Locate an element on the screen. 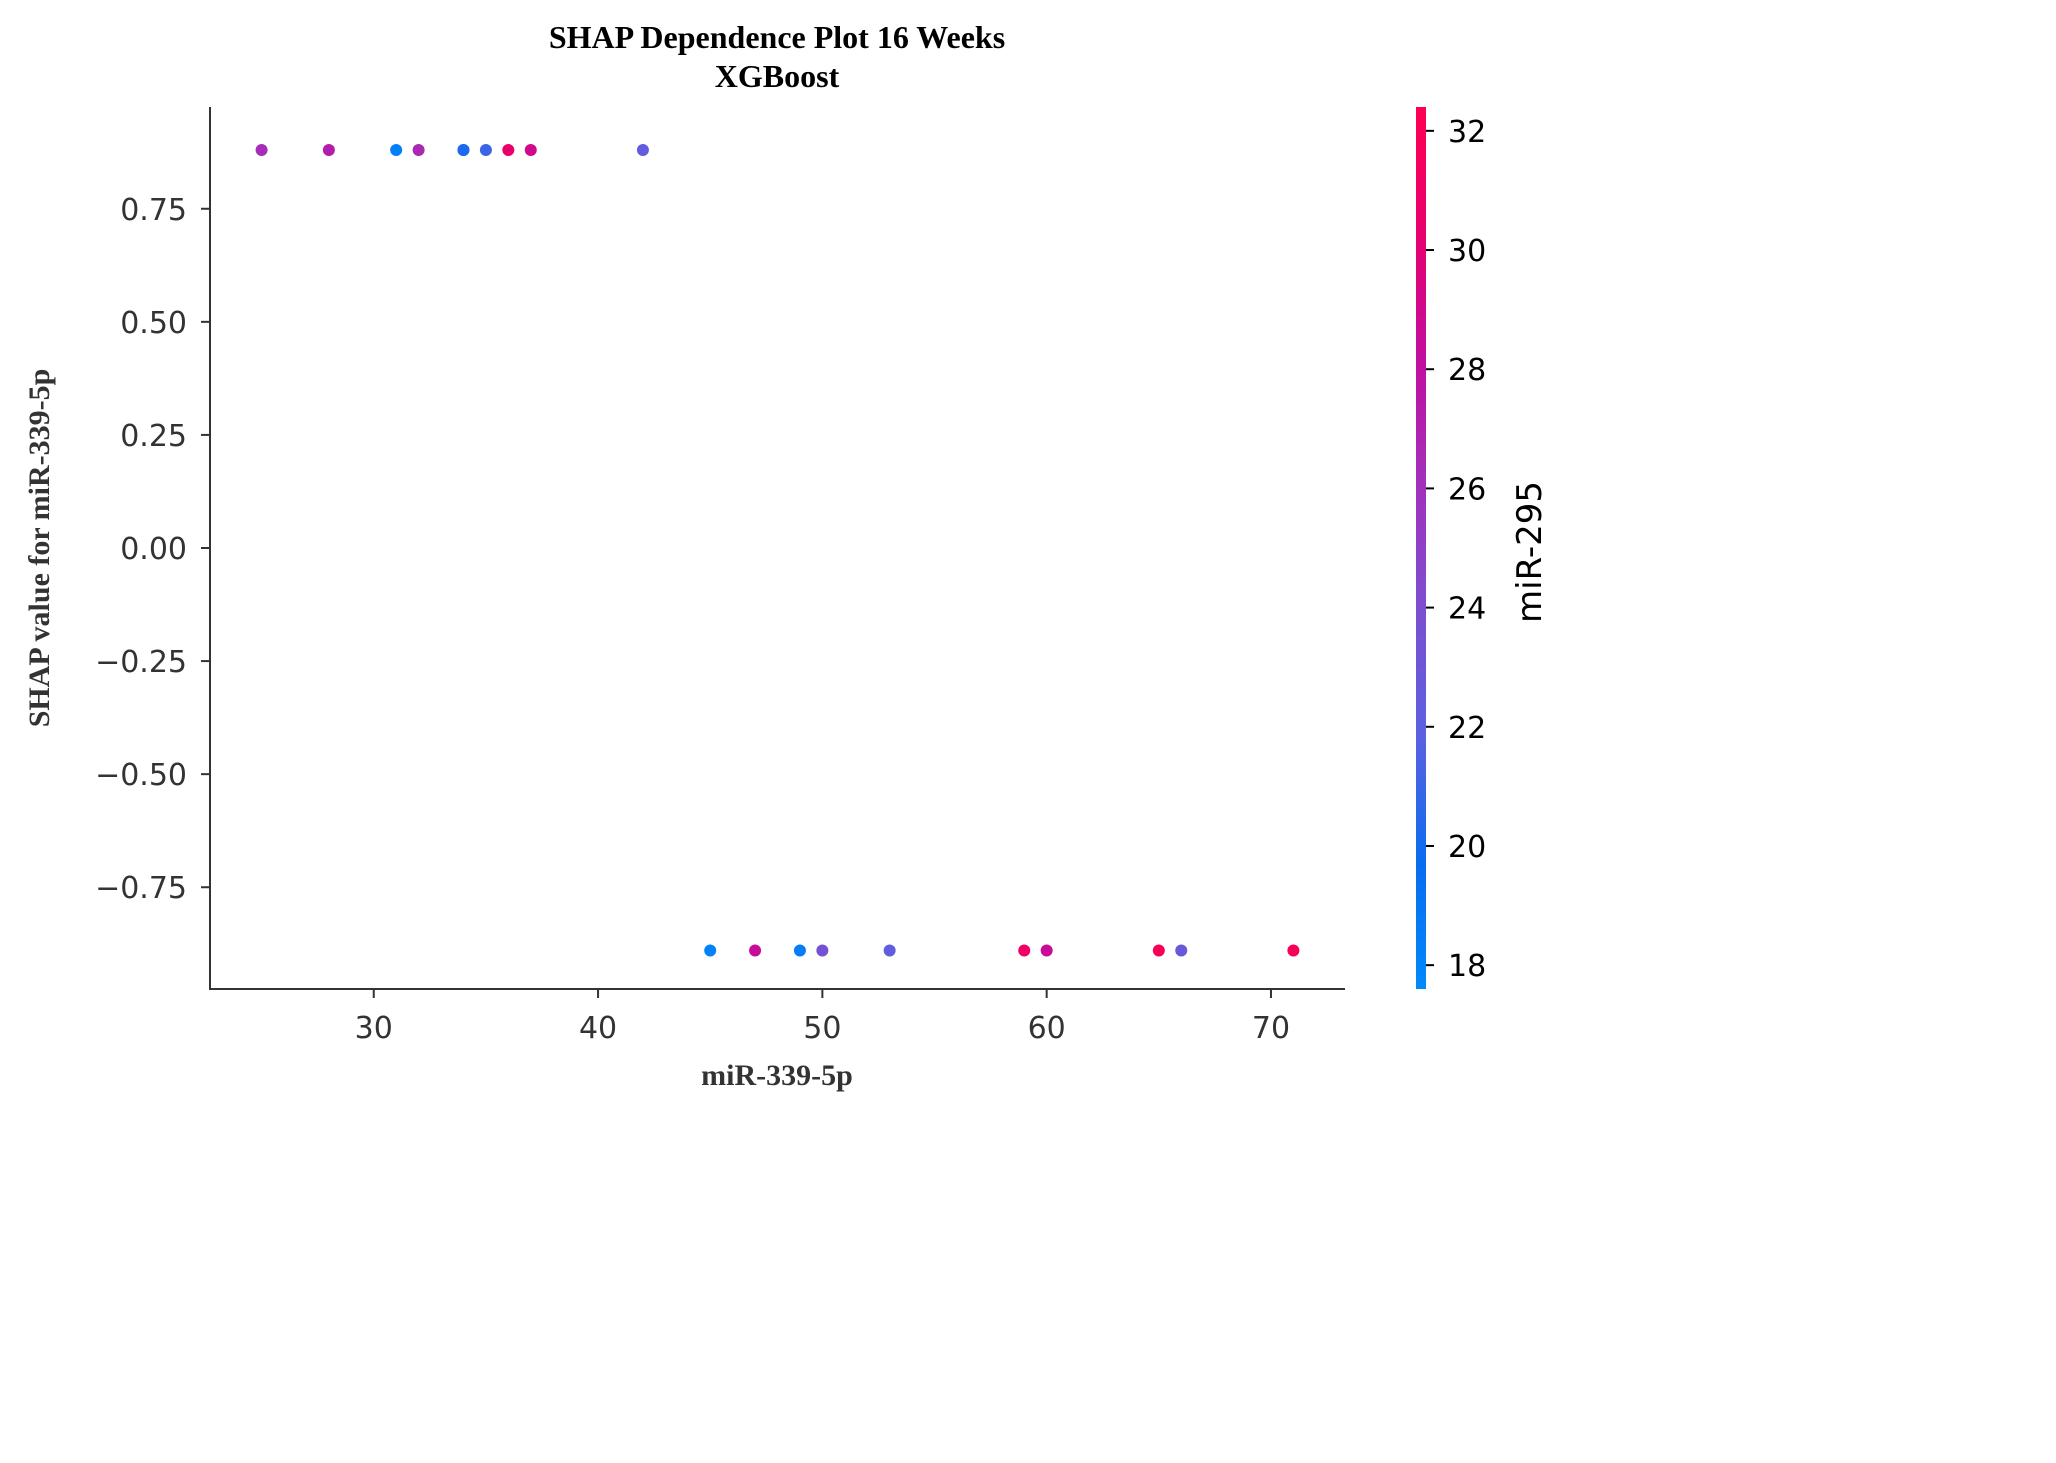 The height and width of the screenshot is (1463, 2056). y-tick-label: −0.75 is located at coordinates (141, 888).